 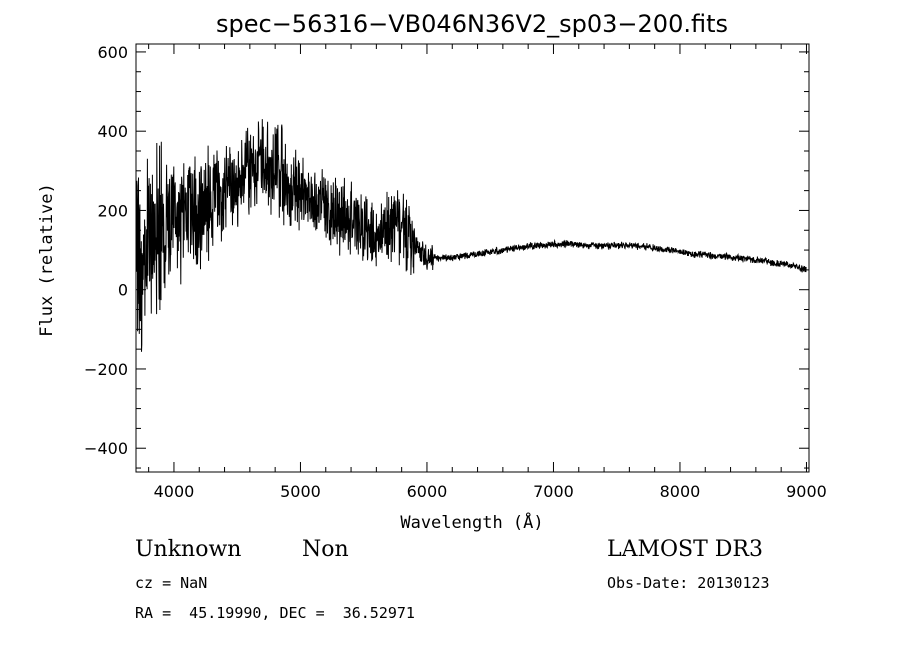 What do you see at coordinates (300, 491) in the screenshot?
I see `x-tick-label: 5000` at bounding box center [300, 491].